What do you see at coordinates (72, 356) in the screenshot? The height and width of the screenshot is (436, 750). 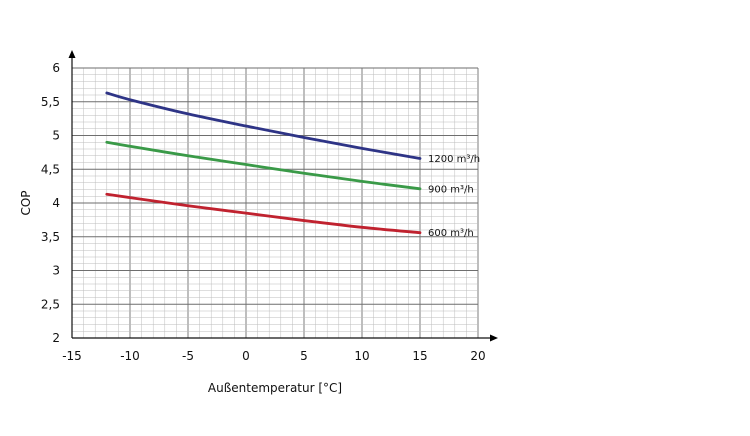 I see `x-tick-label: -15` at bounding box center [72, 356].